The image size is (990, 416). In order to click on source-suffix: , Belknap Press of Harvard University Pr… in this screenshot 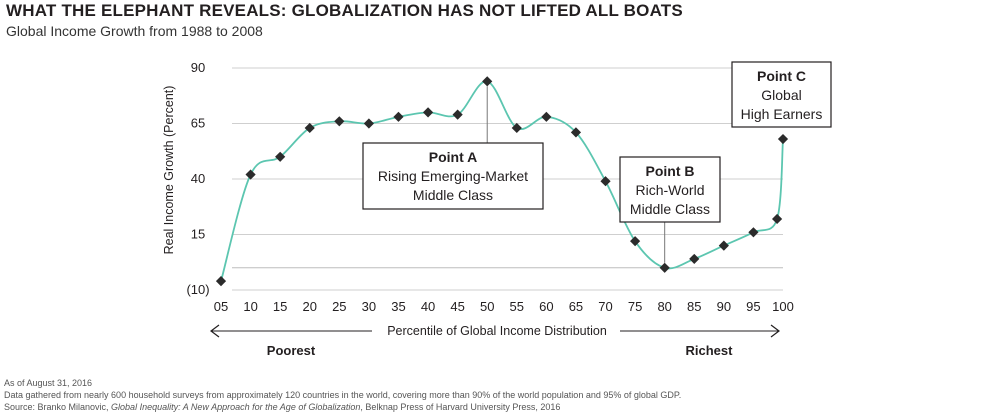, I will do `click(460, 407)`.